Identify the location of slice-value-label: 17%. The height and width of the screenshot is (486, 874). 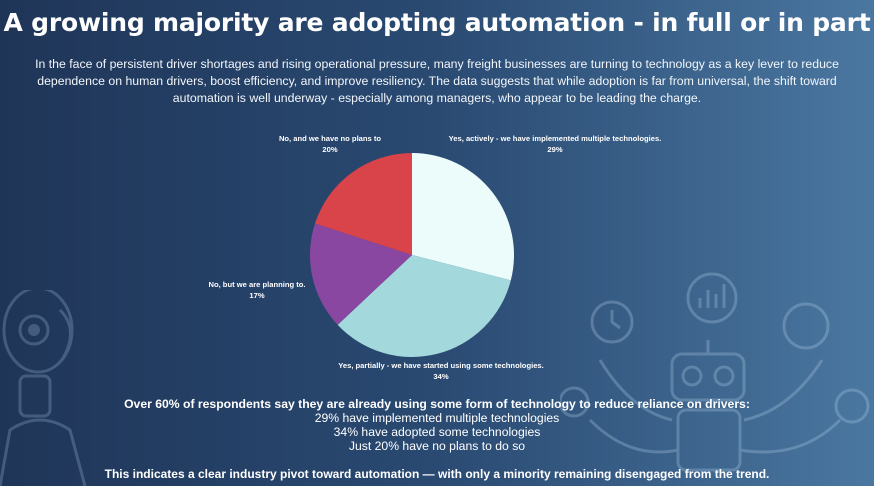
(256, 295).